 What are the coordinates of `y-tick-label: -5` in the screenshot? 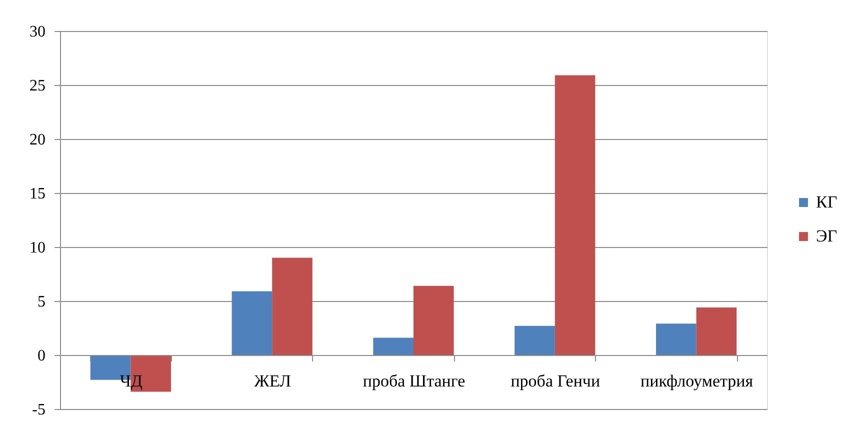 It's located at (39, 410).